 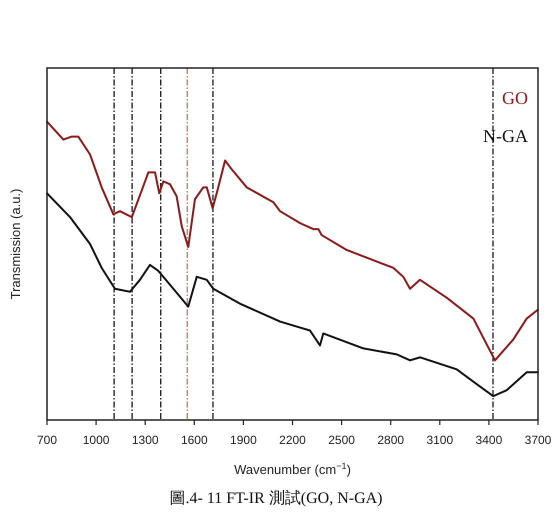 What do you see at coordinates (292, 469) in the screenshot?
I see `x-axis-title: Wavenumber (cm$^{−1}$)` at bounding box center [292, 469].